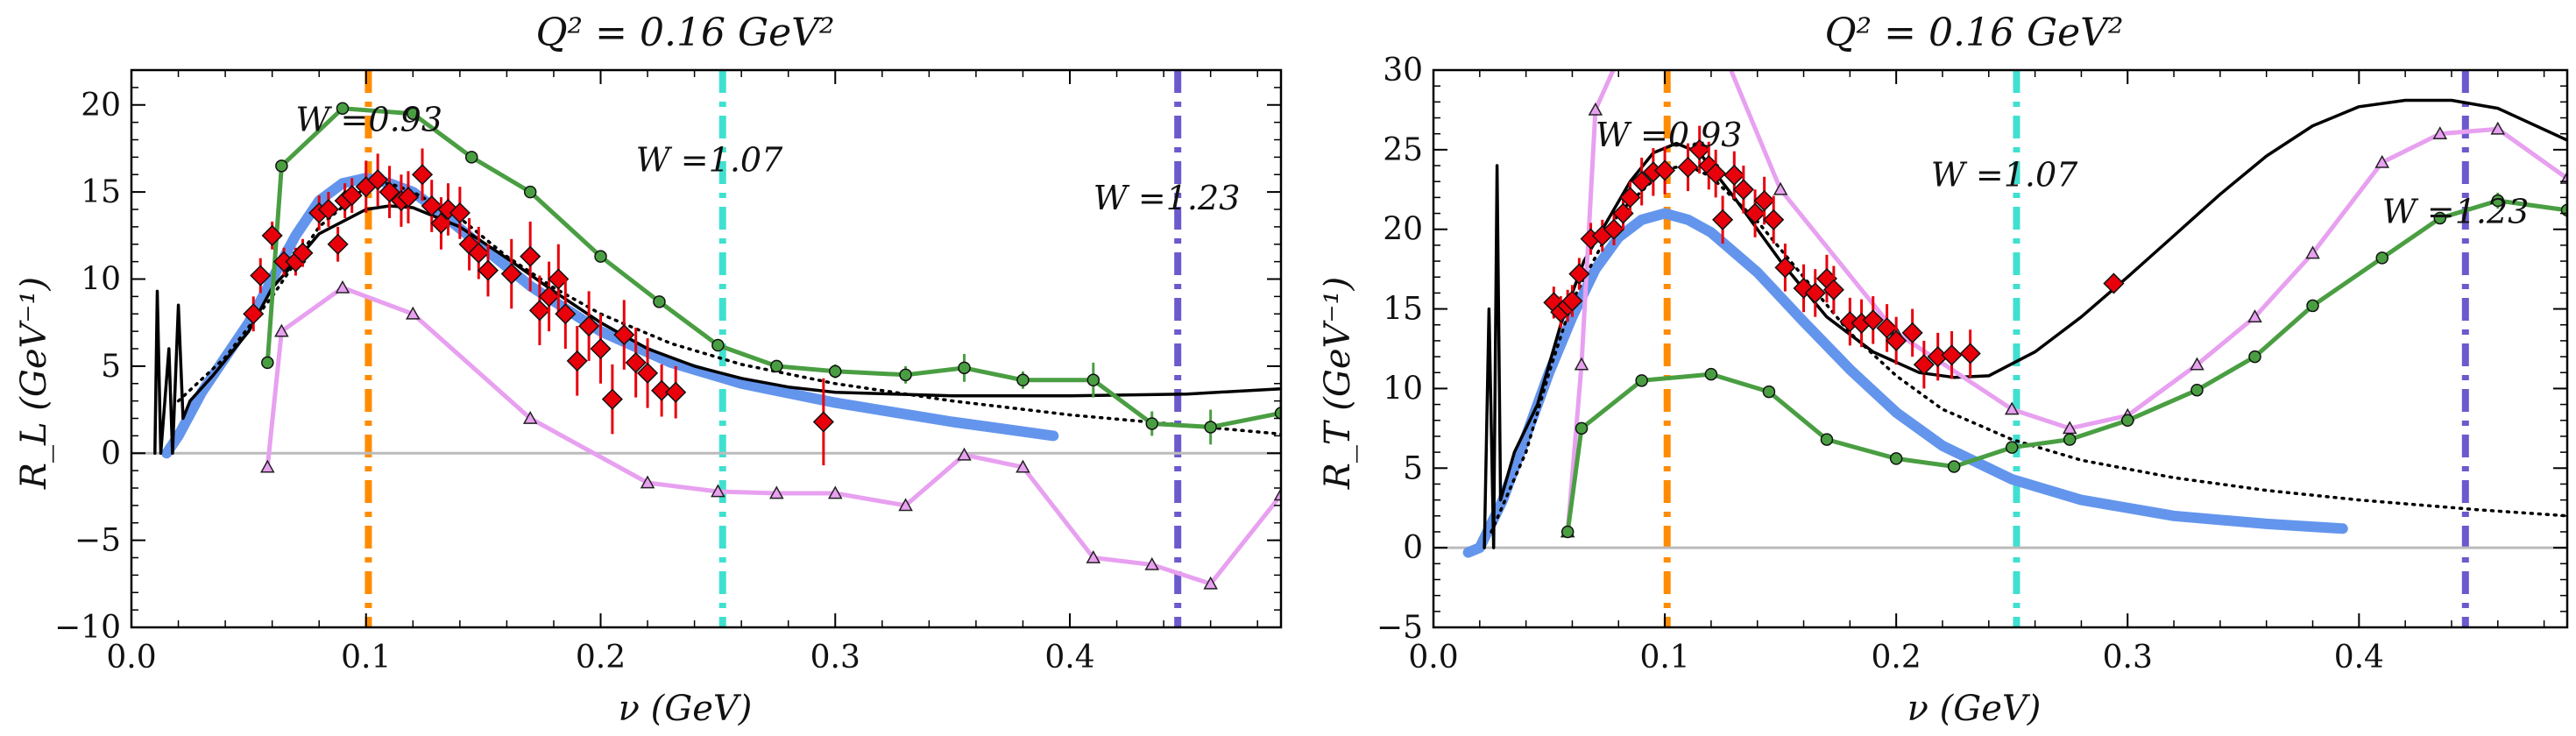  What do you see at coordinates (1069, 658) in the screenshot?
I see `x-tick-label: 0.4` at bounding box center [1069, 658].